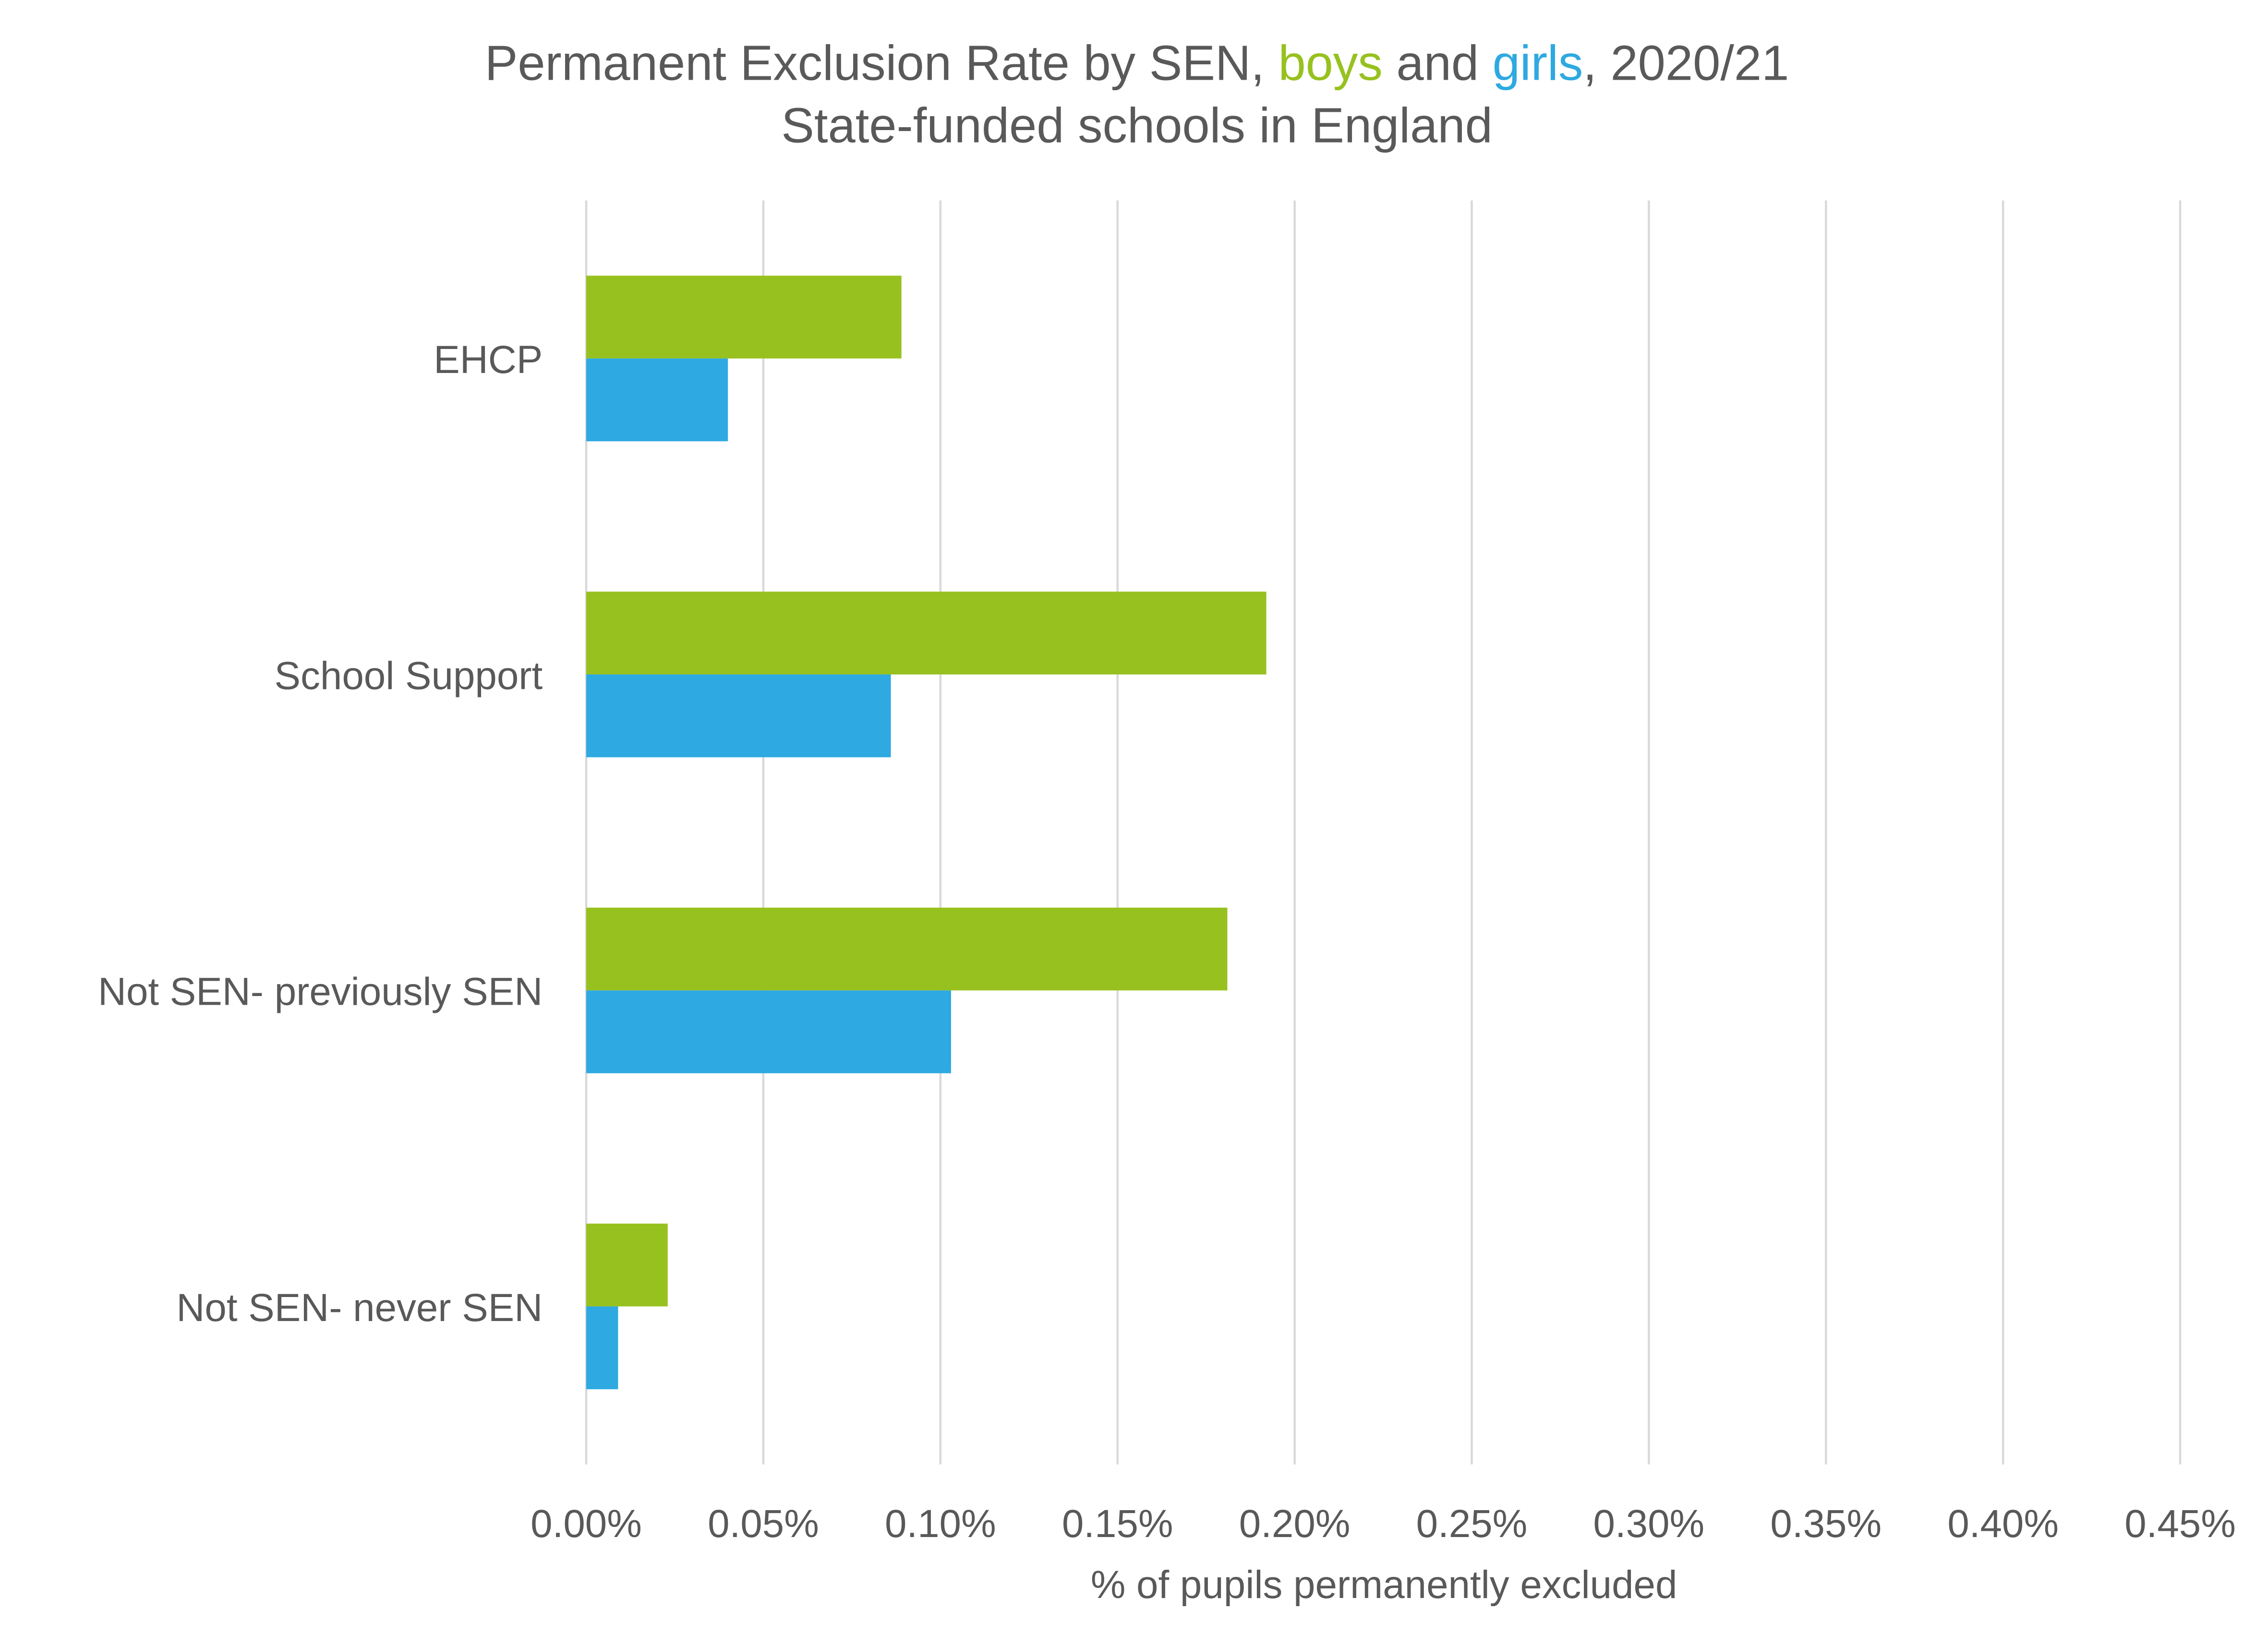 This screenshot has height=1646, width=2268. Describe the element at coordinates (1295, 1524) in the screenshot. I see `x-tick-label: 0.20%` at that location.